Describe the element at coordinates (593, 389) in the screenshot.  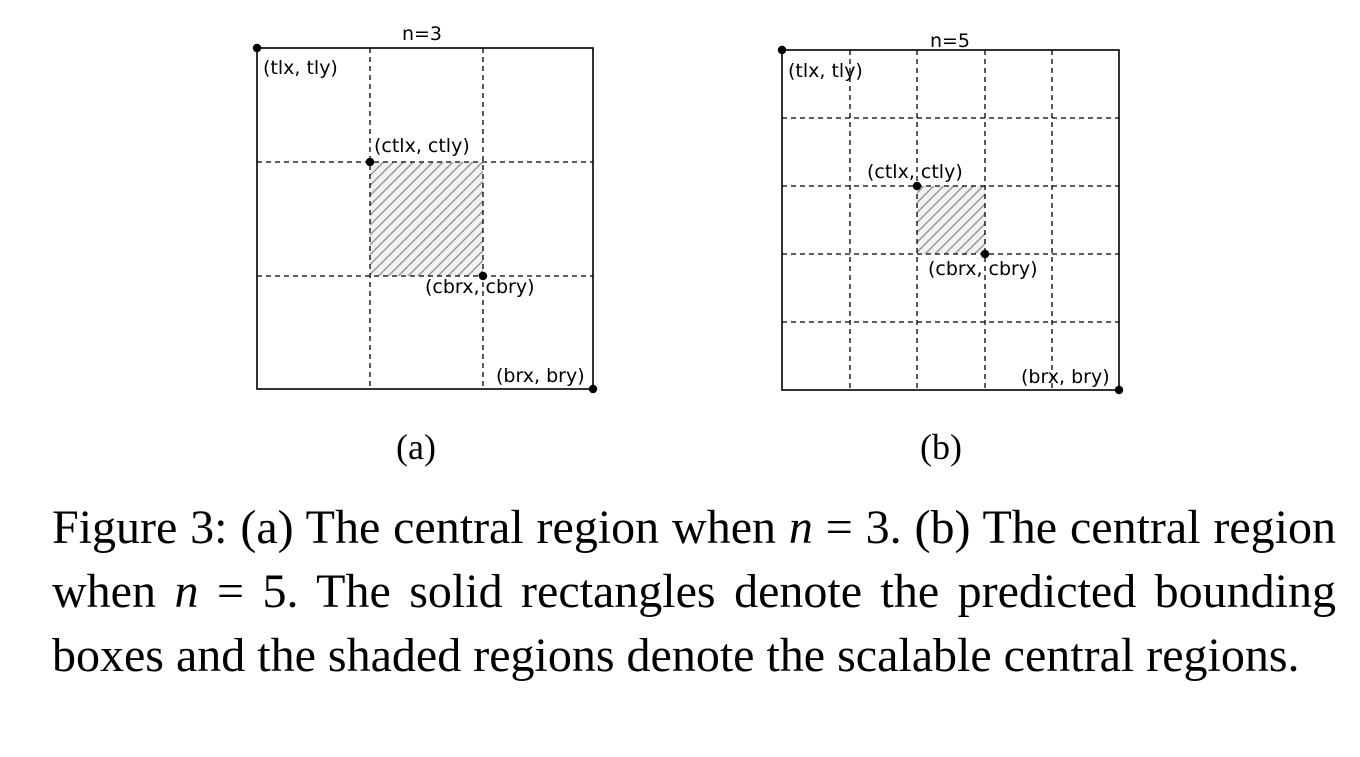
I see `panel-a-bottom-right-point` at that location.